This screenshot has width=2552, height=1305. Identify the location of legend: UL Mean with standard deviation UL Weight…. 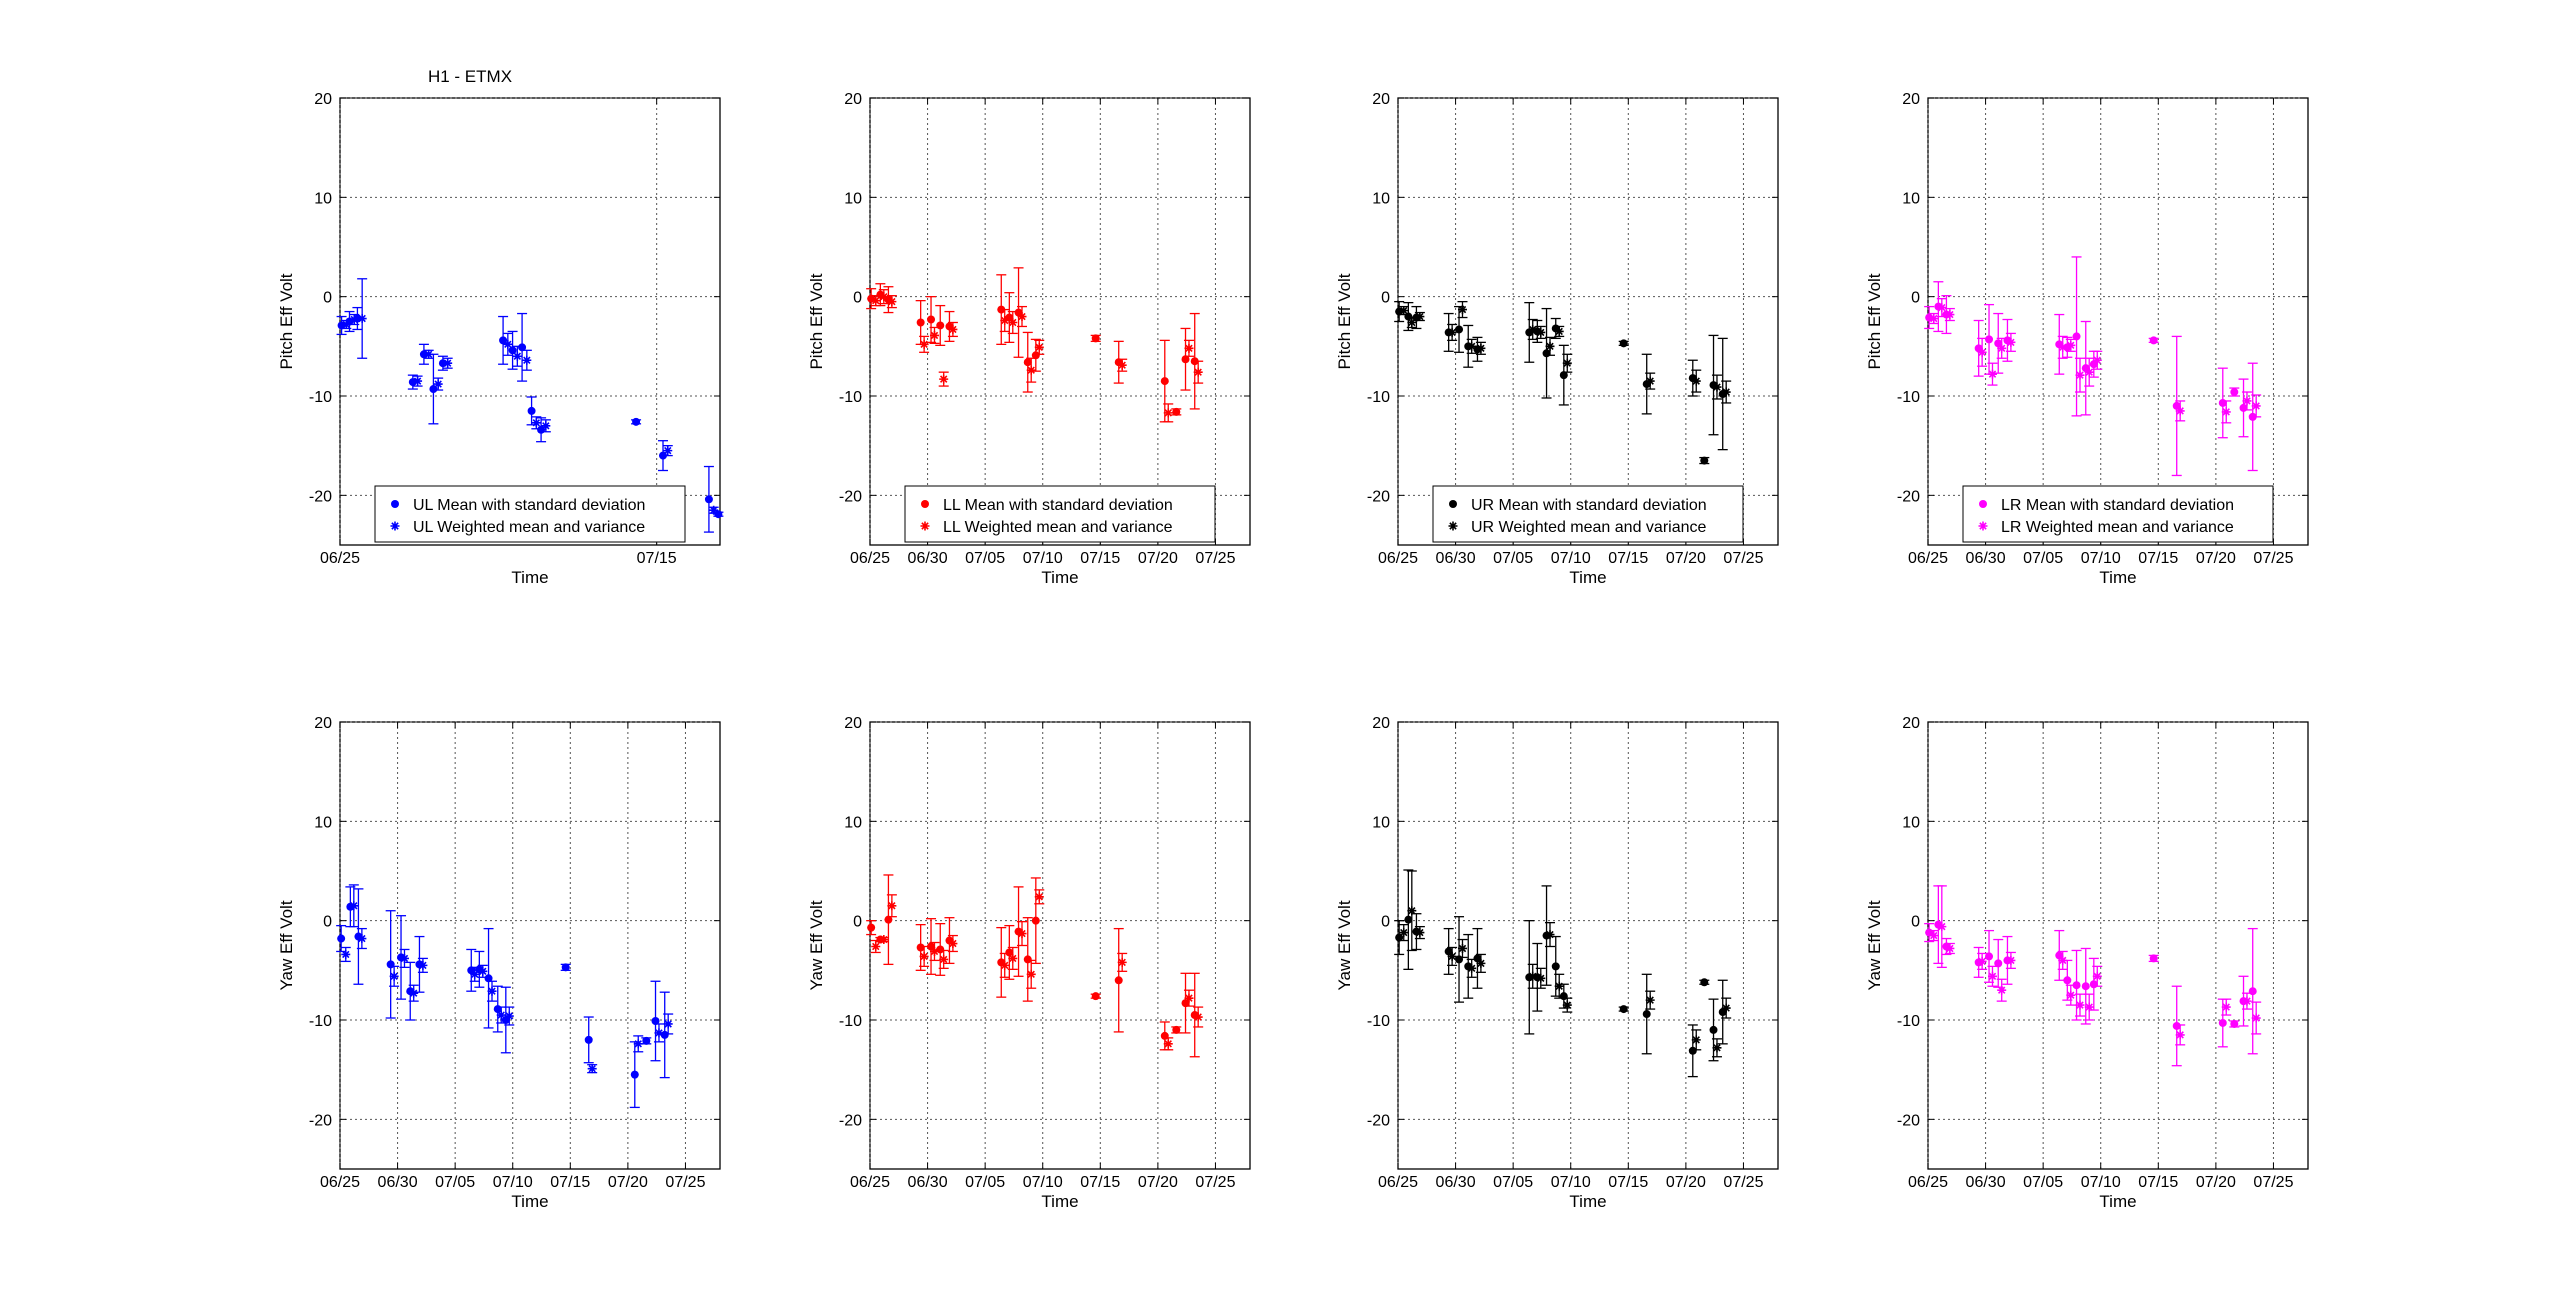
(530, 514).